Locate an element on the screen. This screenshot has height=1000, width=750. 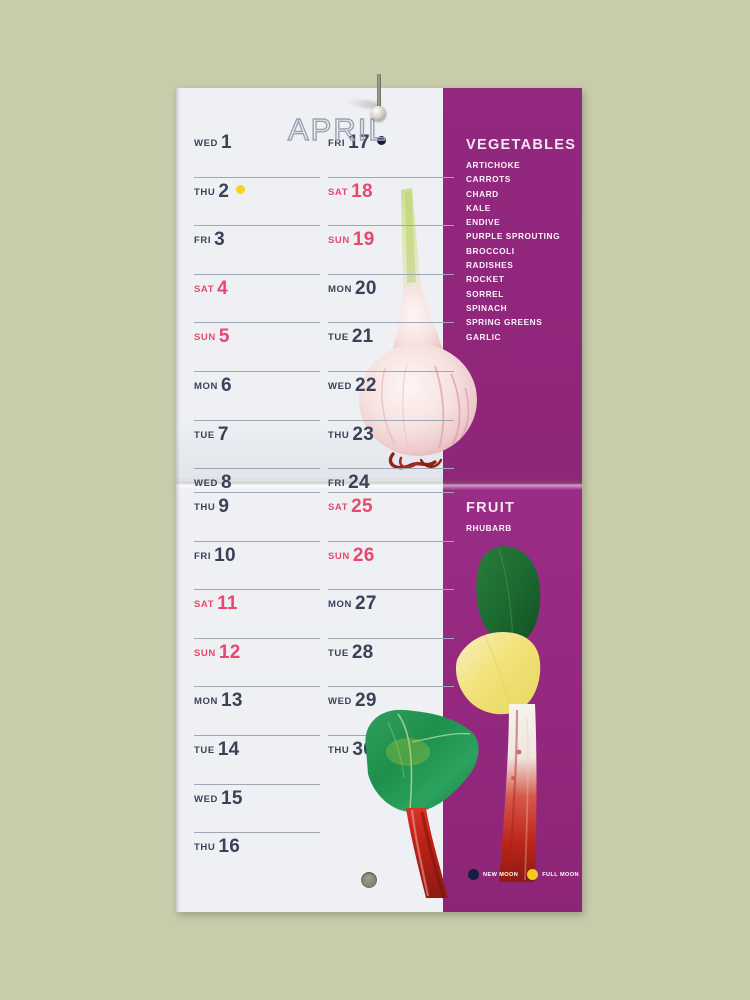
moon-phase-legend: NEW MOON FULL MOON is located at coordinates (523, 874).